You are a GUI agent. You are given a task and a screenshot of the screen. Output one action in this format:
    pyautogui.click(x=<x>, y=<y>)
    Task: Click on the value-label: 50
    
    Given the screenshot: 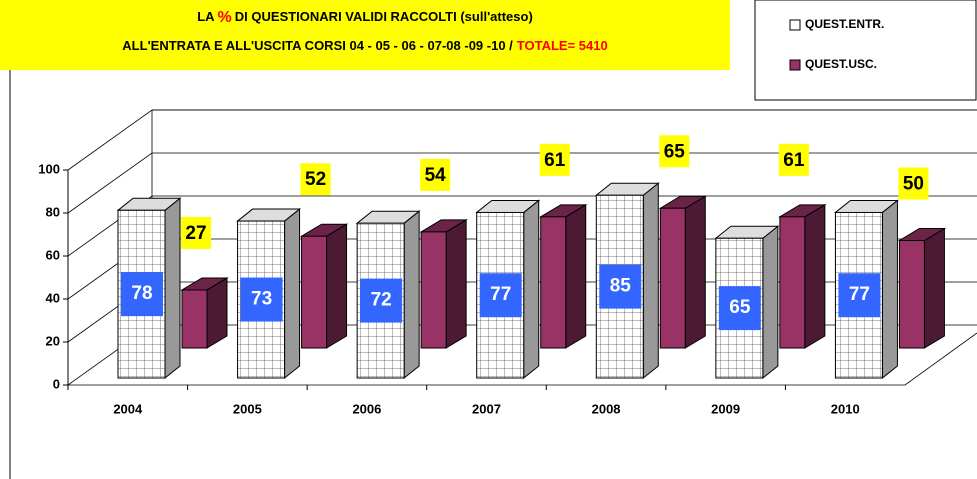 What is the action you would take?
    pyautogui.click(x=913, y=184)
    